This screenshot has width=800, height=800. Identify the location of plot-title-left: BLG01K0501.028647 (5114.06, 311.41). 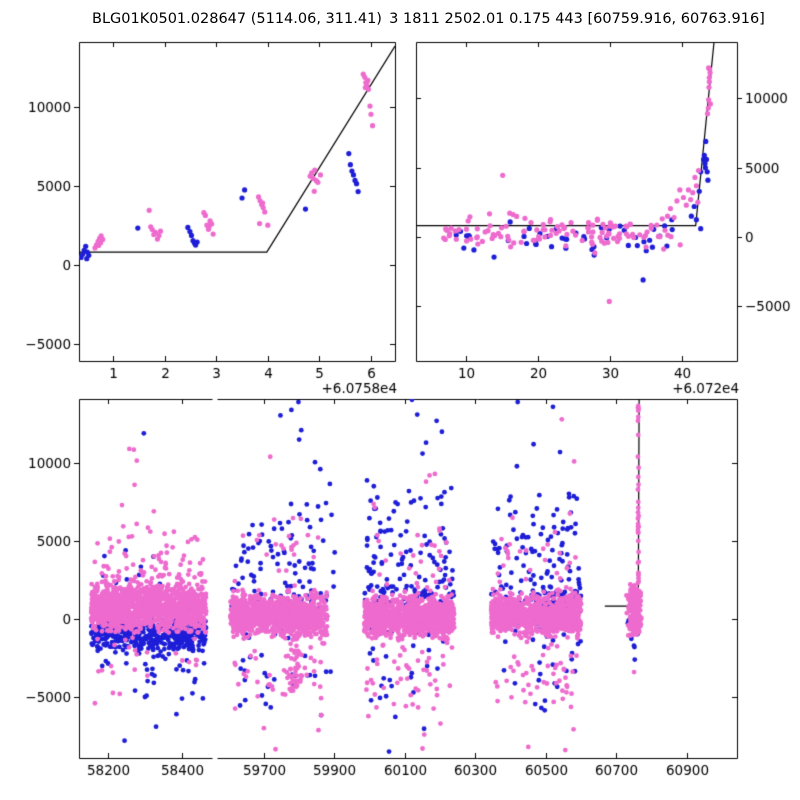
(237, 19).